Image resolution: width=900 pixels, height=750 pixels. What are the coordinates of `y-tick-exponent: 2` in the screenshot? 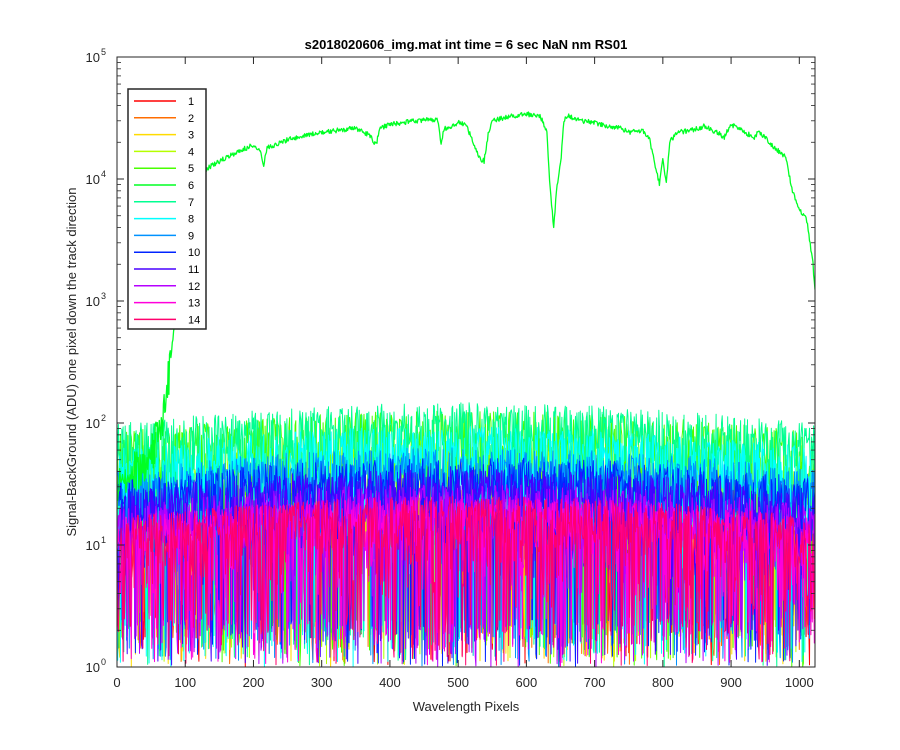 It's located at (103, 418).